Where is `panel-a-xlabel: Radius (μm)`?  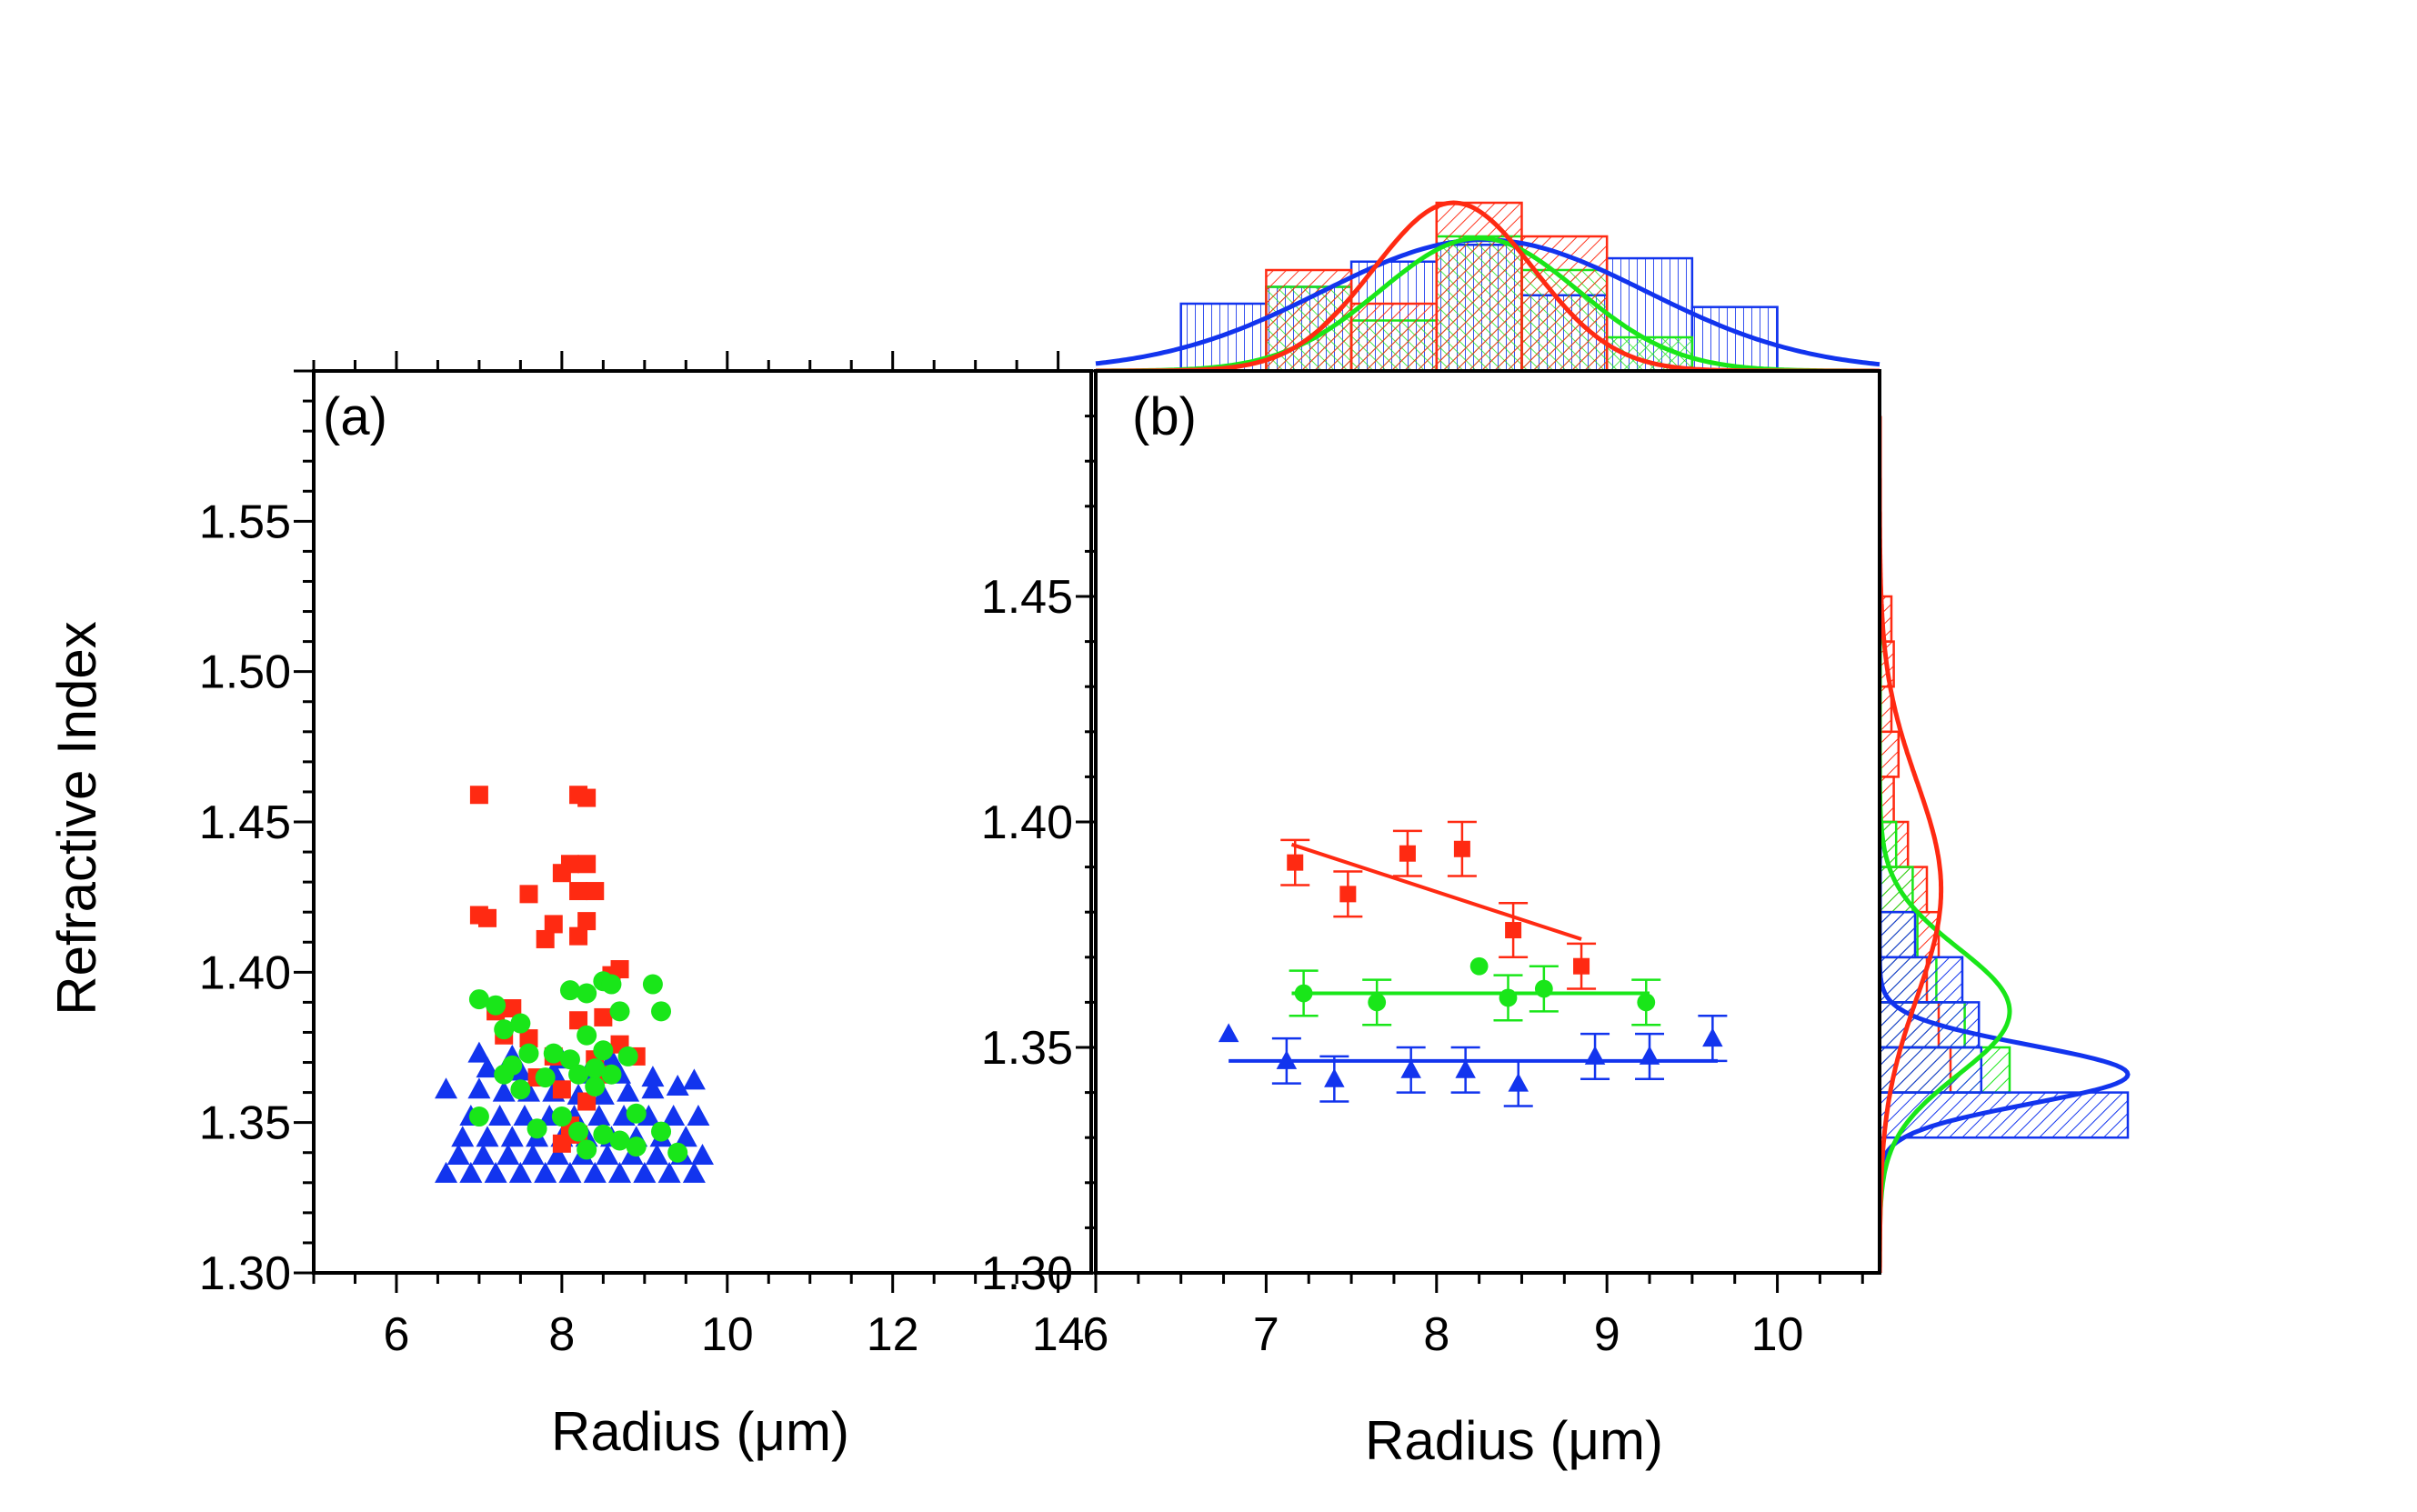
panel-a-xlabel: Radius (μm) is located at coordinates (700, 1431).